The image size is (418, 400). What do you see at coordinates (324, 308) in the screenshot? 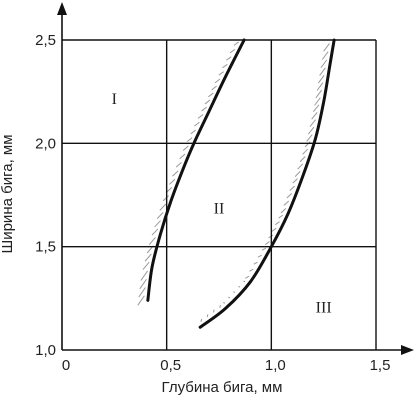
I see `region-label: III` at bounding box center [324, 308].